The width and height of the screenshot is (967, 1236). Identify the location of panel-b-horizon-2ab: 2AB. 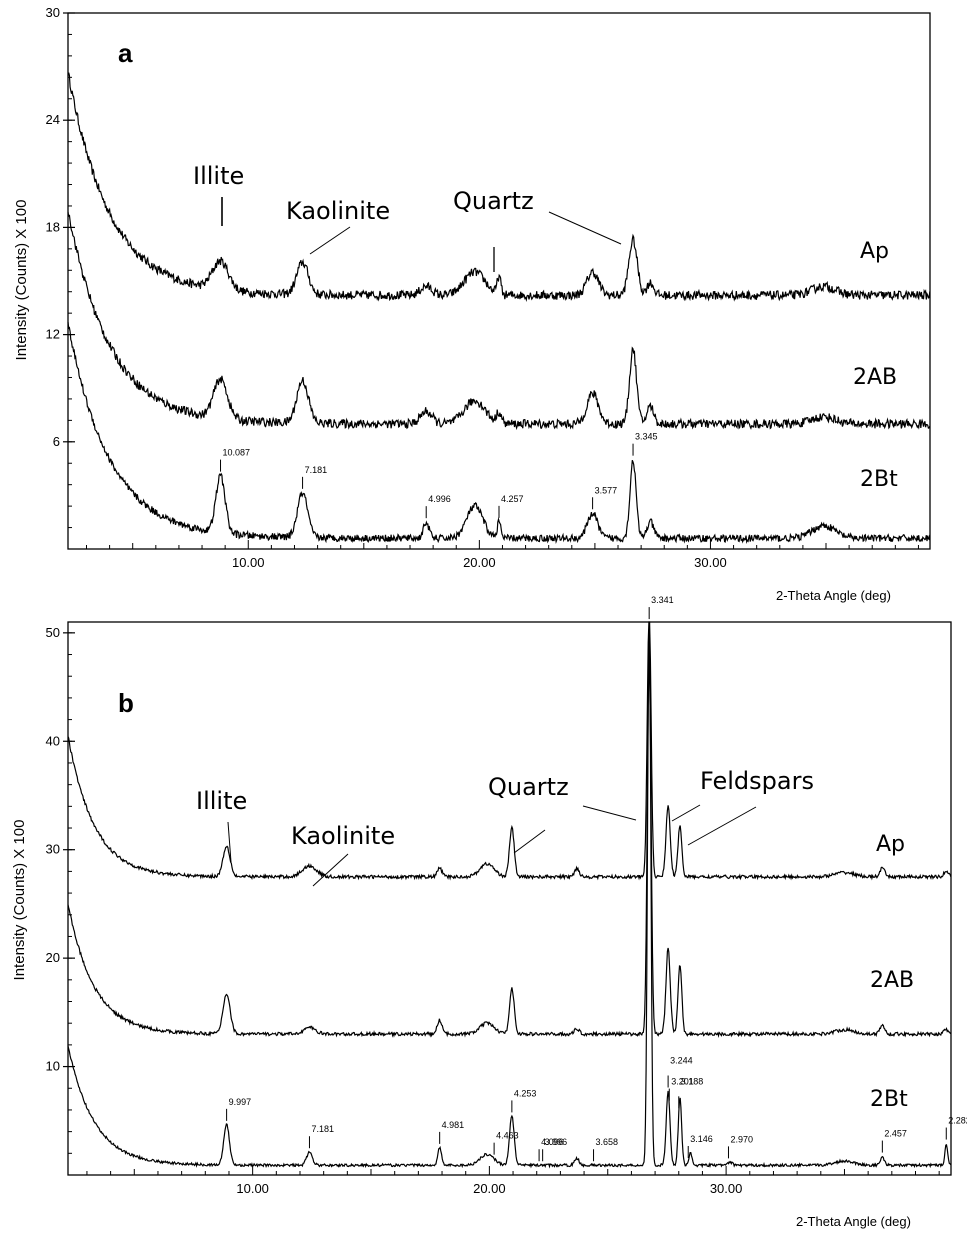
(892, 980).